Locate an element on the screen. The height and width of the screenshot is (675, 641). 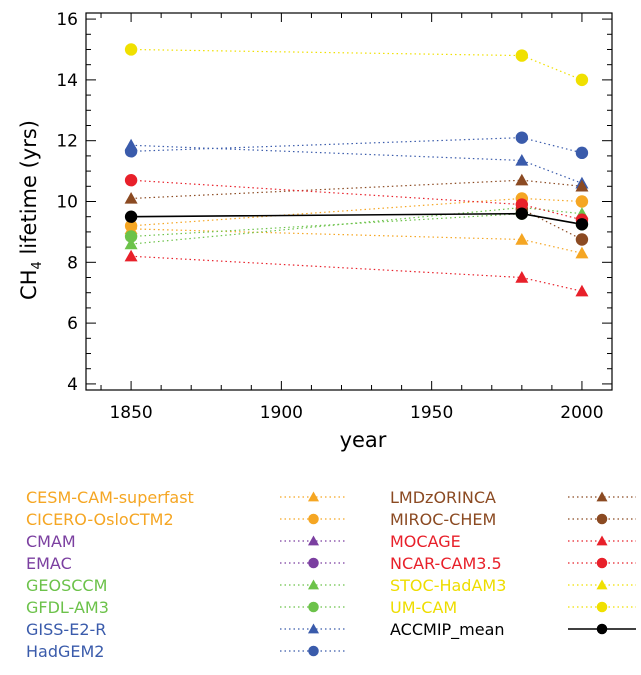
legend-label: EMAC is located at coordinates (49, 563).